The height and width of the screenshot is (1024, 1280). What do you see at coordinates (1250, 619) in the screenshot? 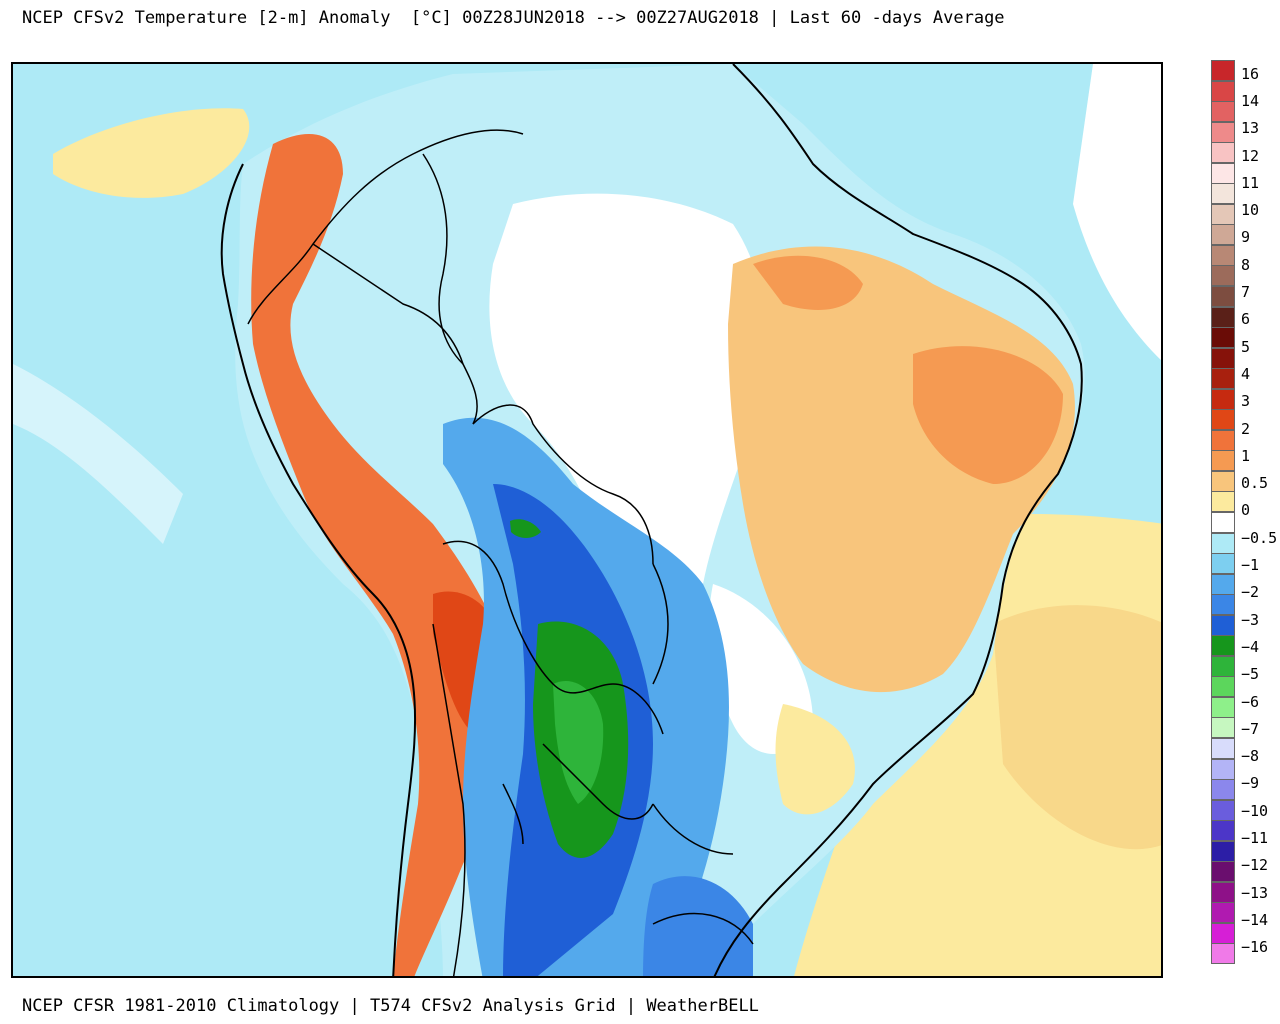
I see `legend-tick-label: −3` at bounding box center [1250, 619].